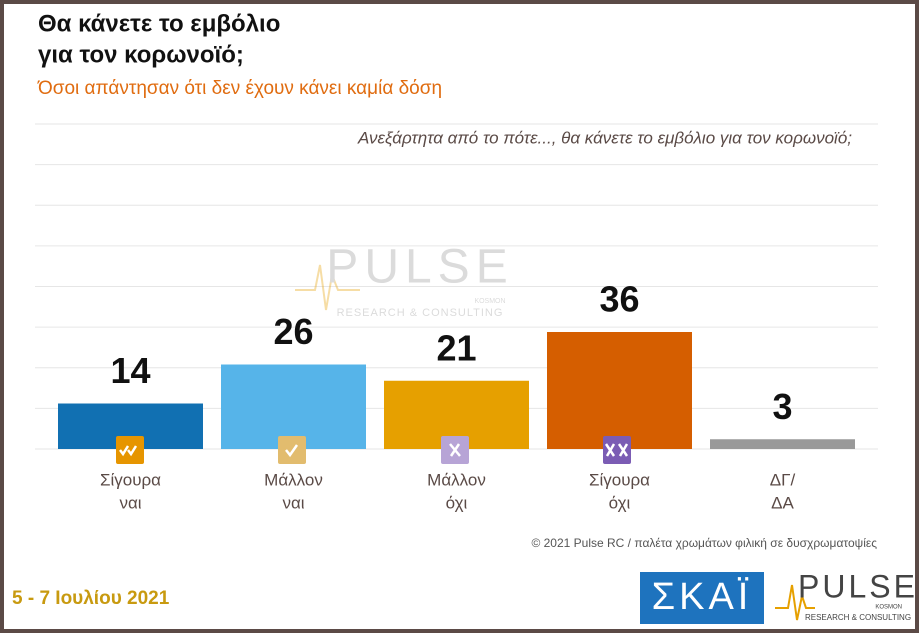  I want to click on title-line: για τον κορωνοϊό;, so click(141, 54).